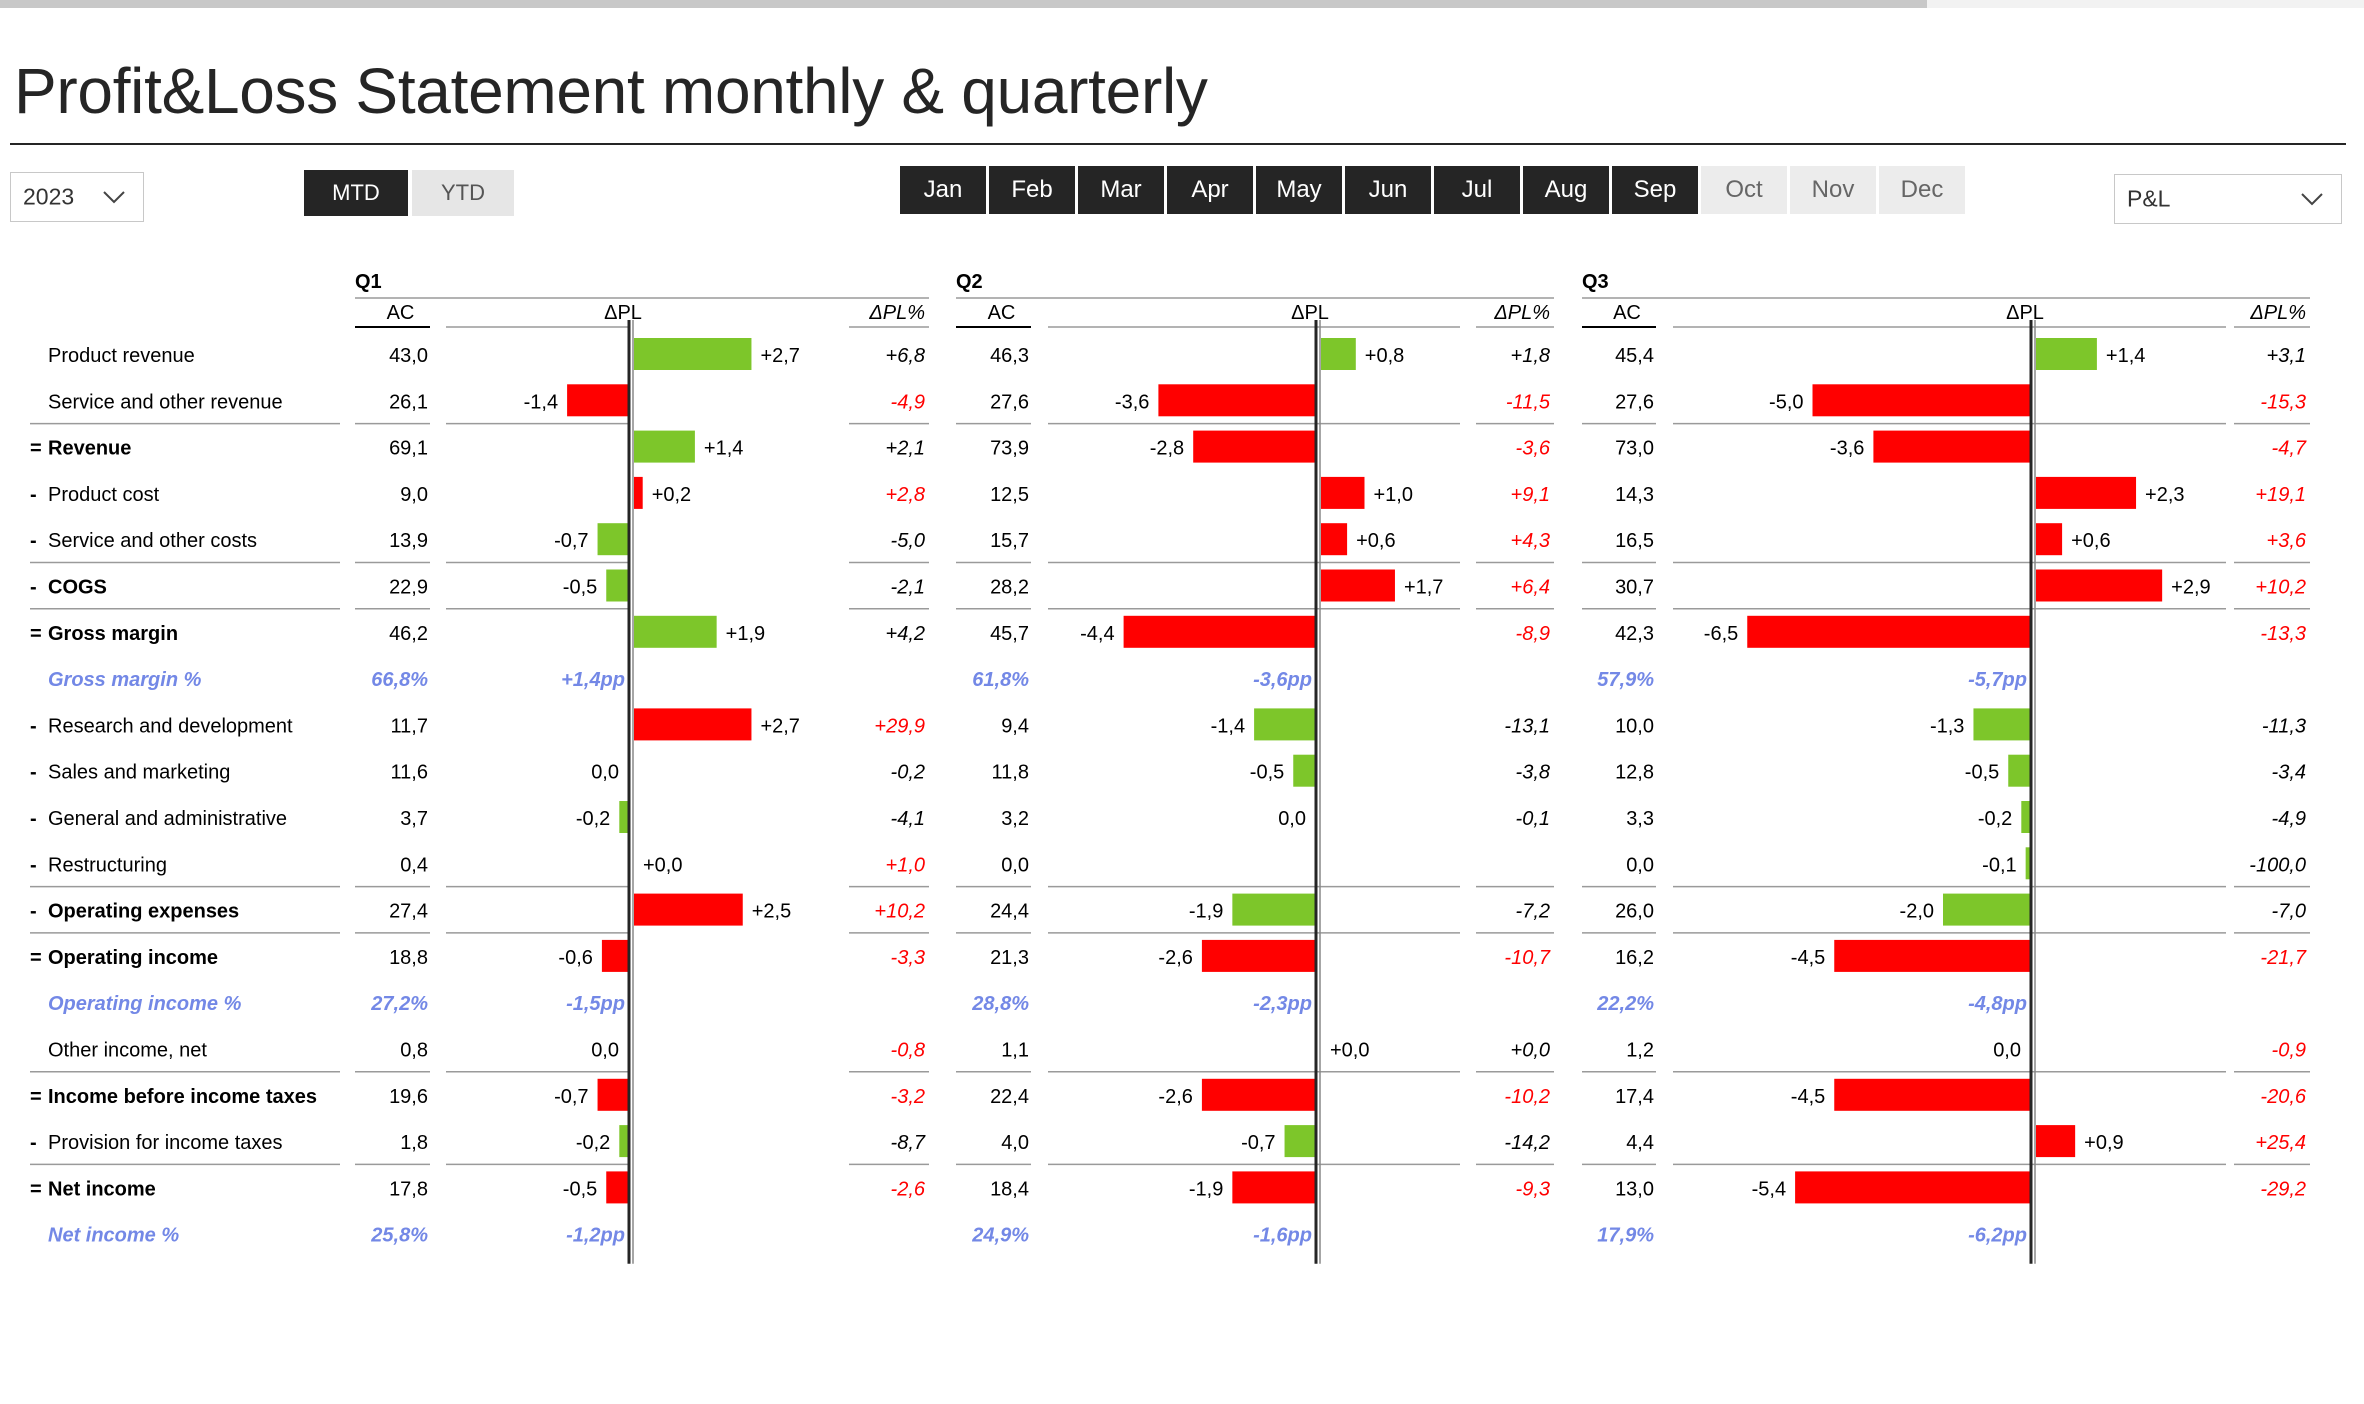  What do you see at coordinates (1634, 726) in the screenshot?
I see `ac-value: 10,0` at bounding box center [1634, 726].